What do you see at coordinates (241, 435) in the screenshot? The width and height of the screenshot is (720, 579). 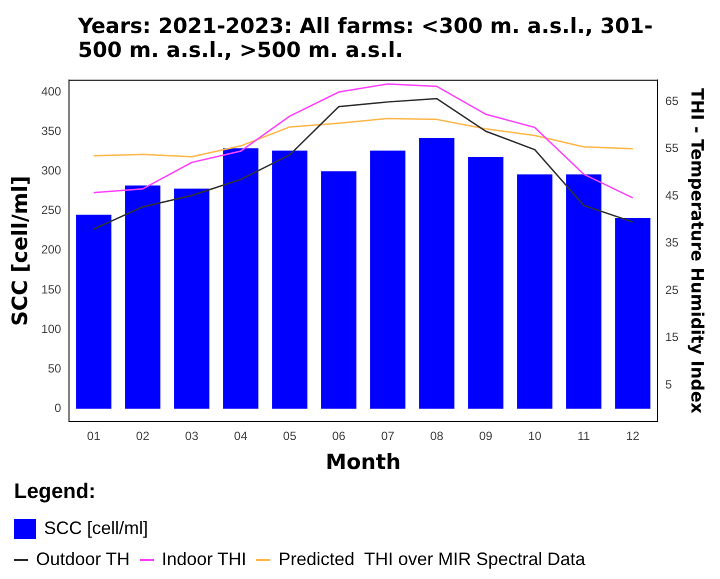 I see `x-tick-label: 04` at bounding box center [241, 435].